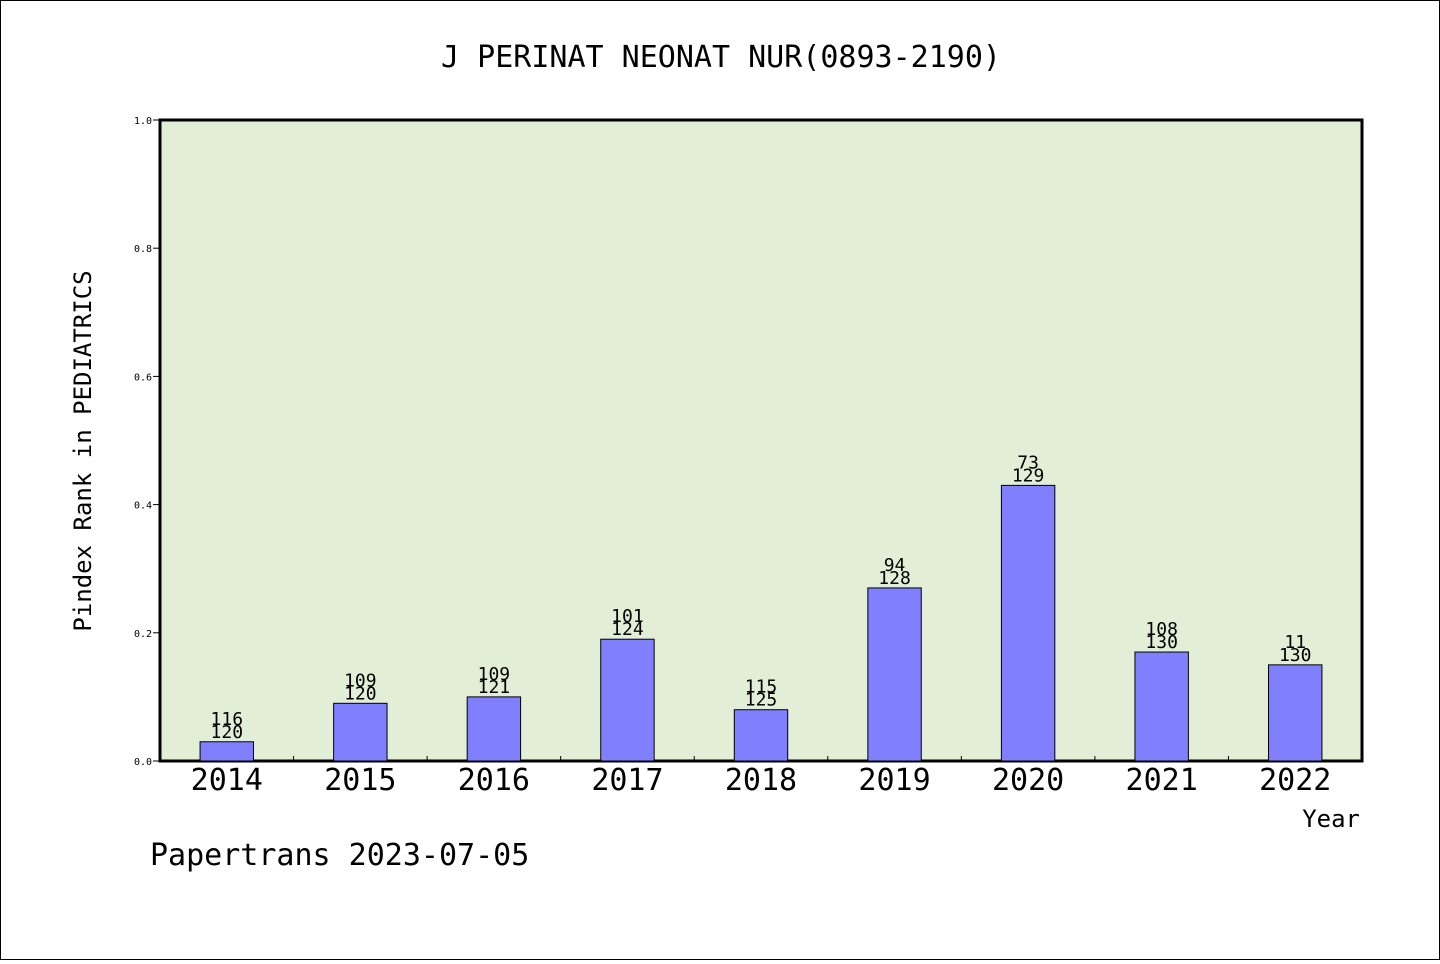 The width and height of the screenshot is (1440, 964). I want to click on footer-credit: Papertrans 2023-07-05, so click(339, 855).